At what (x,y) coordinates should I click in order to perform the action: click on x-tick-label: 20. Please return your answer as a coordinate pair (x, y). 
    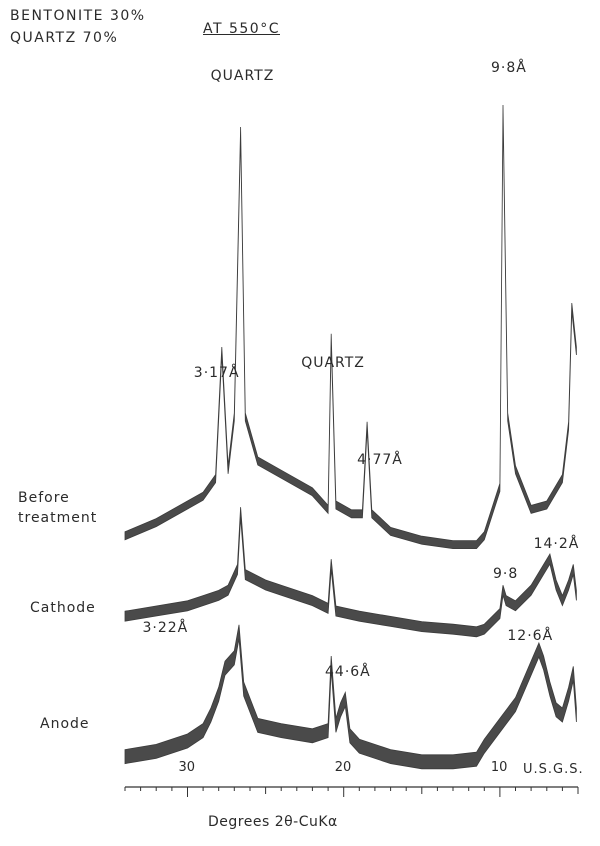
    Looking at the image, I should click on (343, 767).